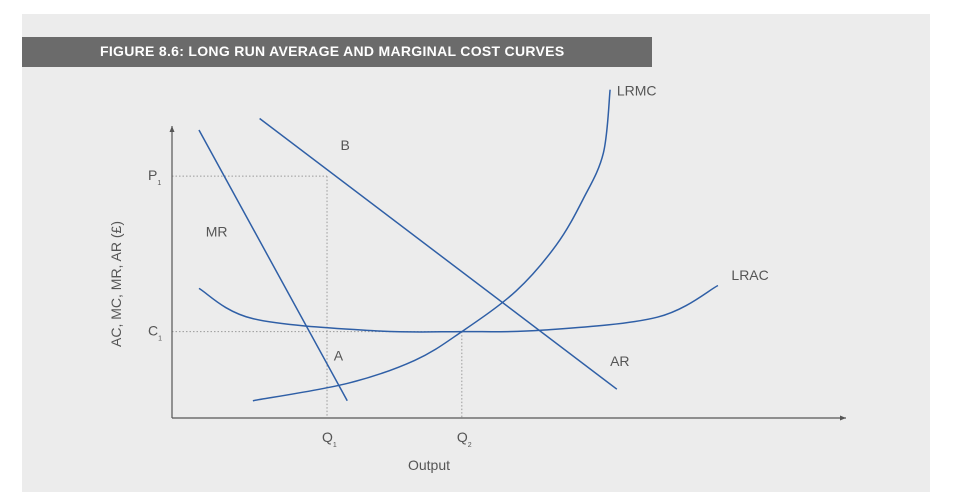  Describe the element at coordinates (843, 418) in the screenshot. I see `x-axis-arrow` at that location.